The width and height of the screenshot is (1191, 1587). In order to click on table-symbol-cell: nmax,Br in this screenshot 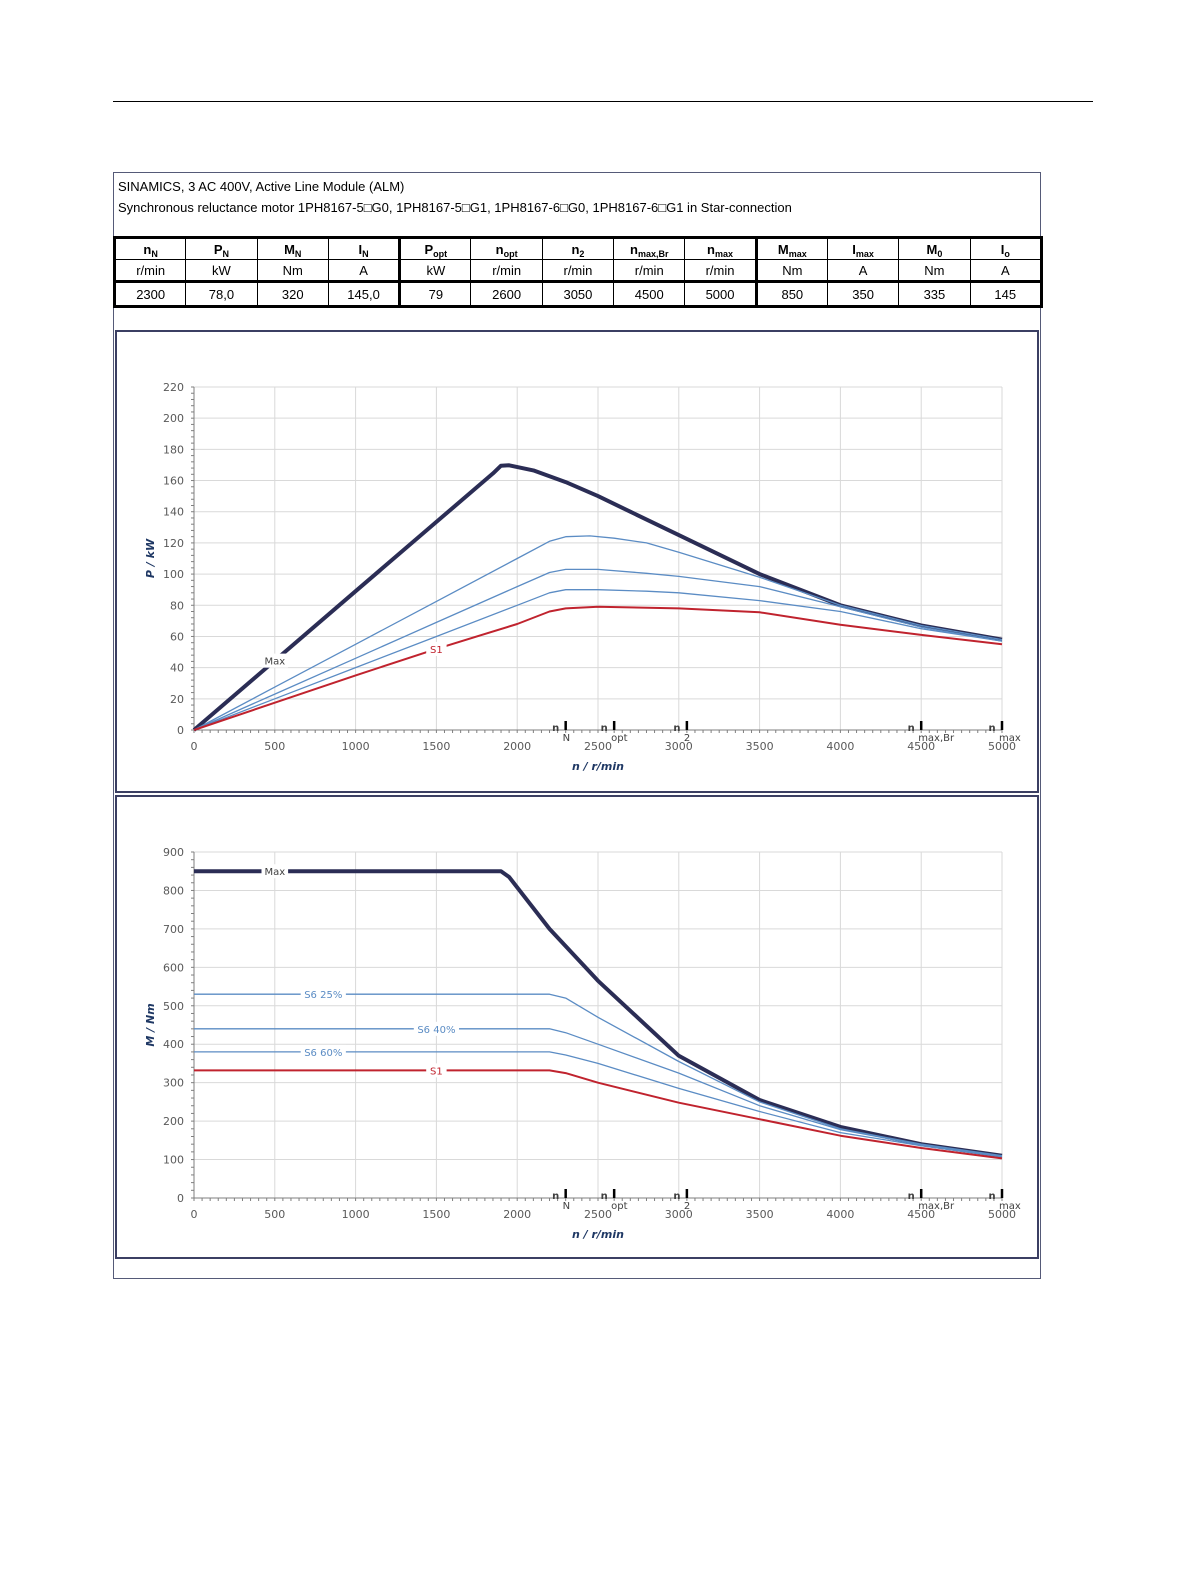, I will do `click(649, 248)`.